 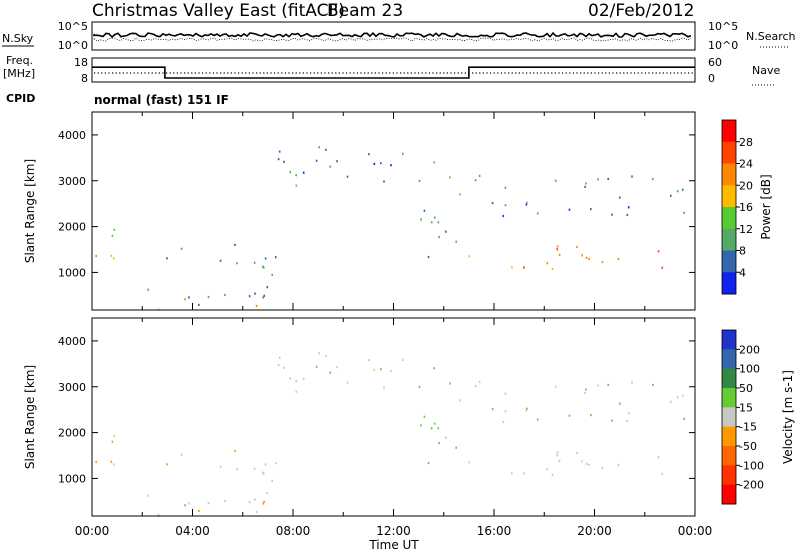 I want to click on velocity-ylabel: Slant Range [km], so click(x=30, y=417).